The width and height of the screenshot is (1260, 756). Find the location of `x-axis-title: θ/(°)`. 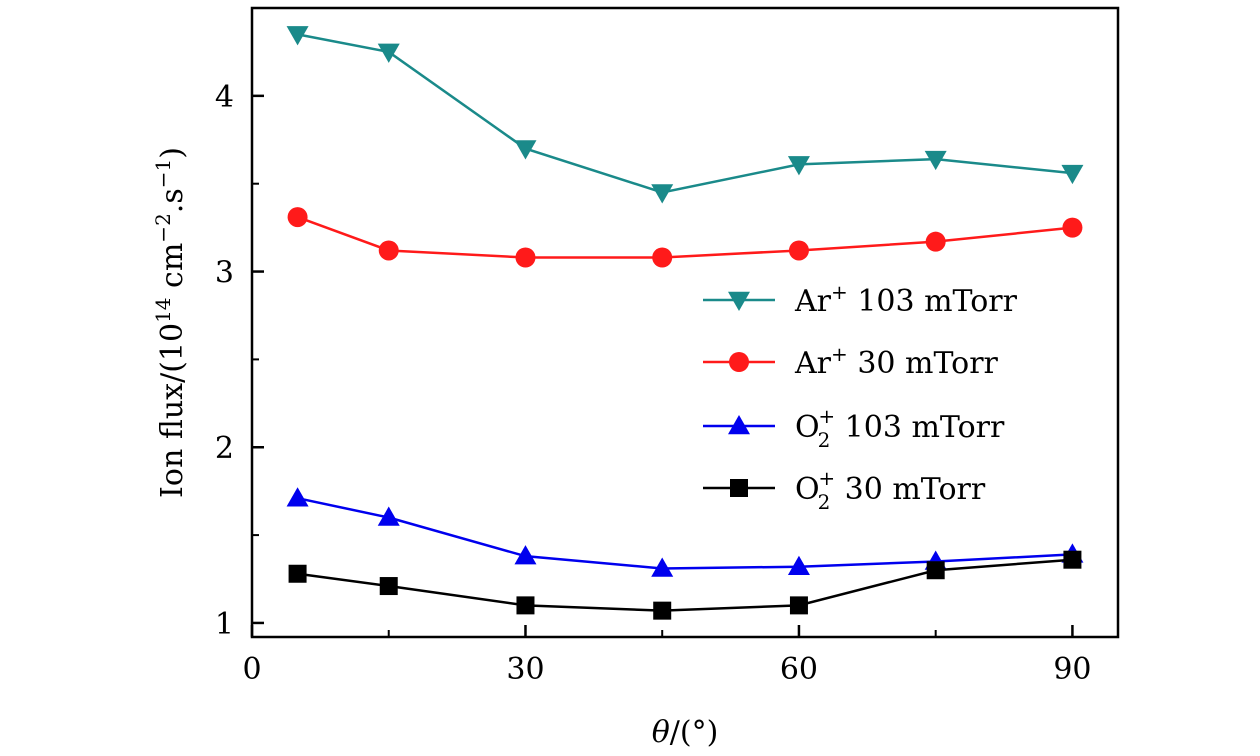

x-axis-title: θ/(°) is located at coordinates (685, 732).